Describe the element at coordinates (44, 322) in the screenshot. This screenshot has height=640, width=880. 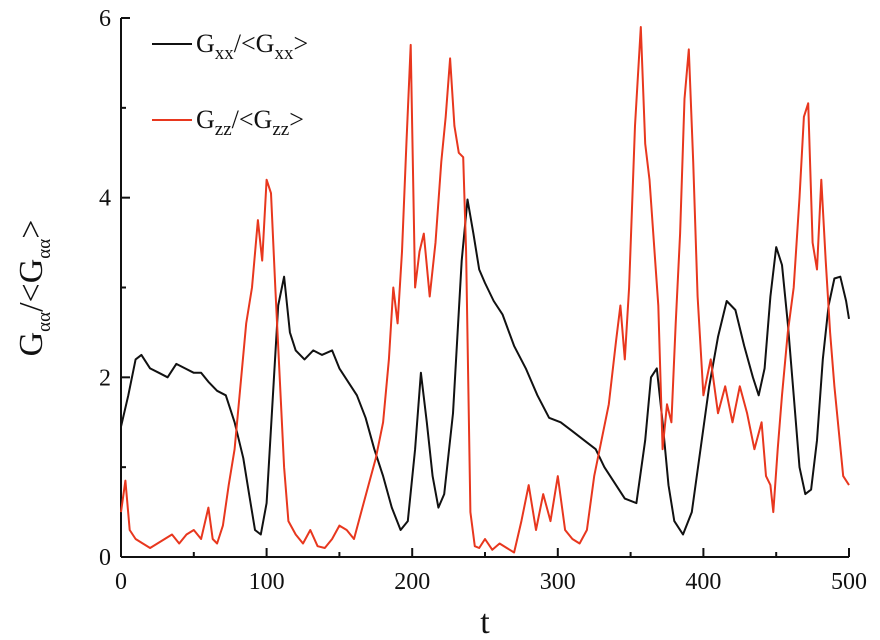
I see `y-axis-title-sub: αα` at that location.